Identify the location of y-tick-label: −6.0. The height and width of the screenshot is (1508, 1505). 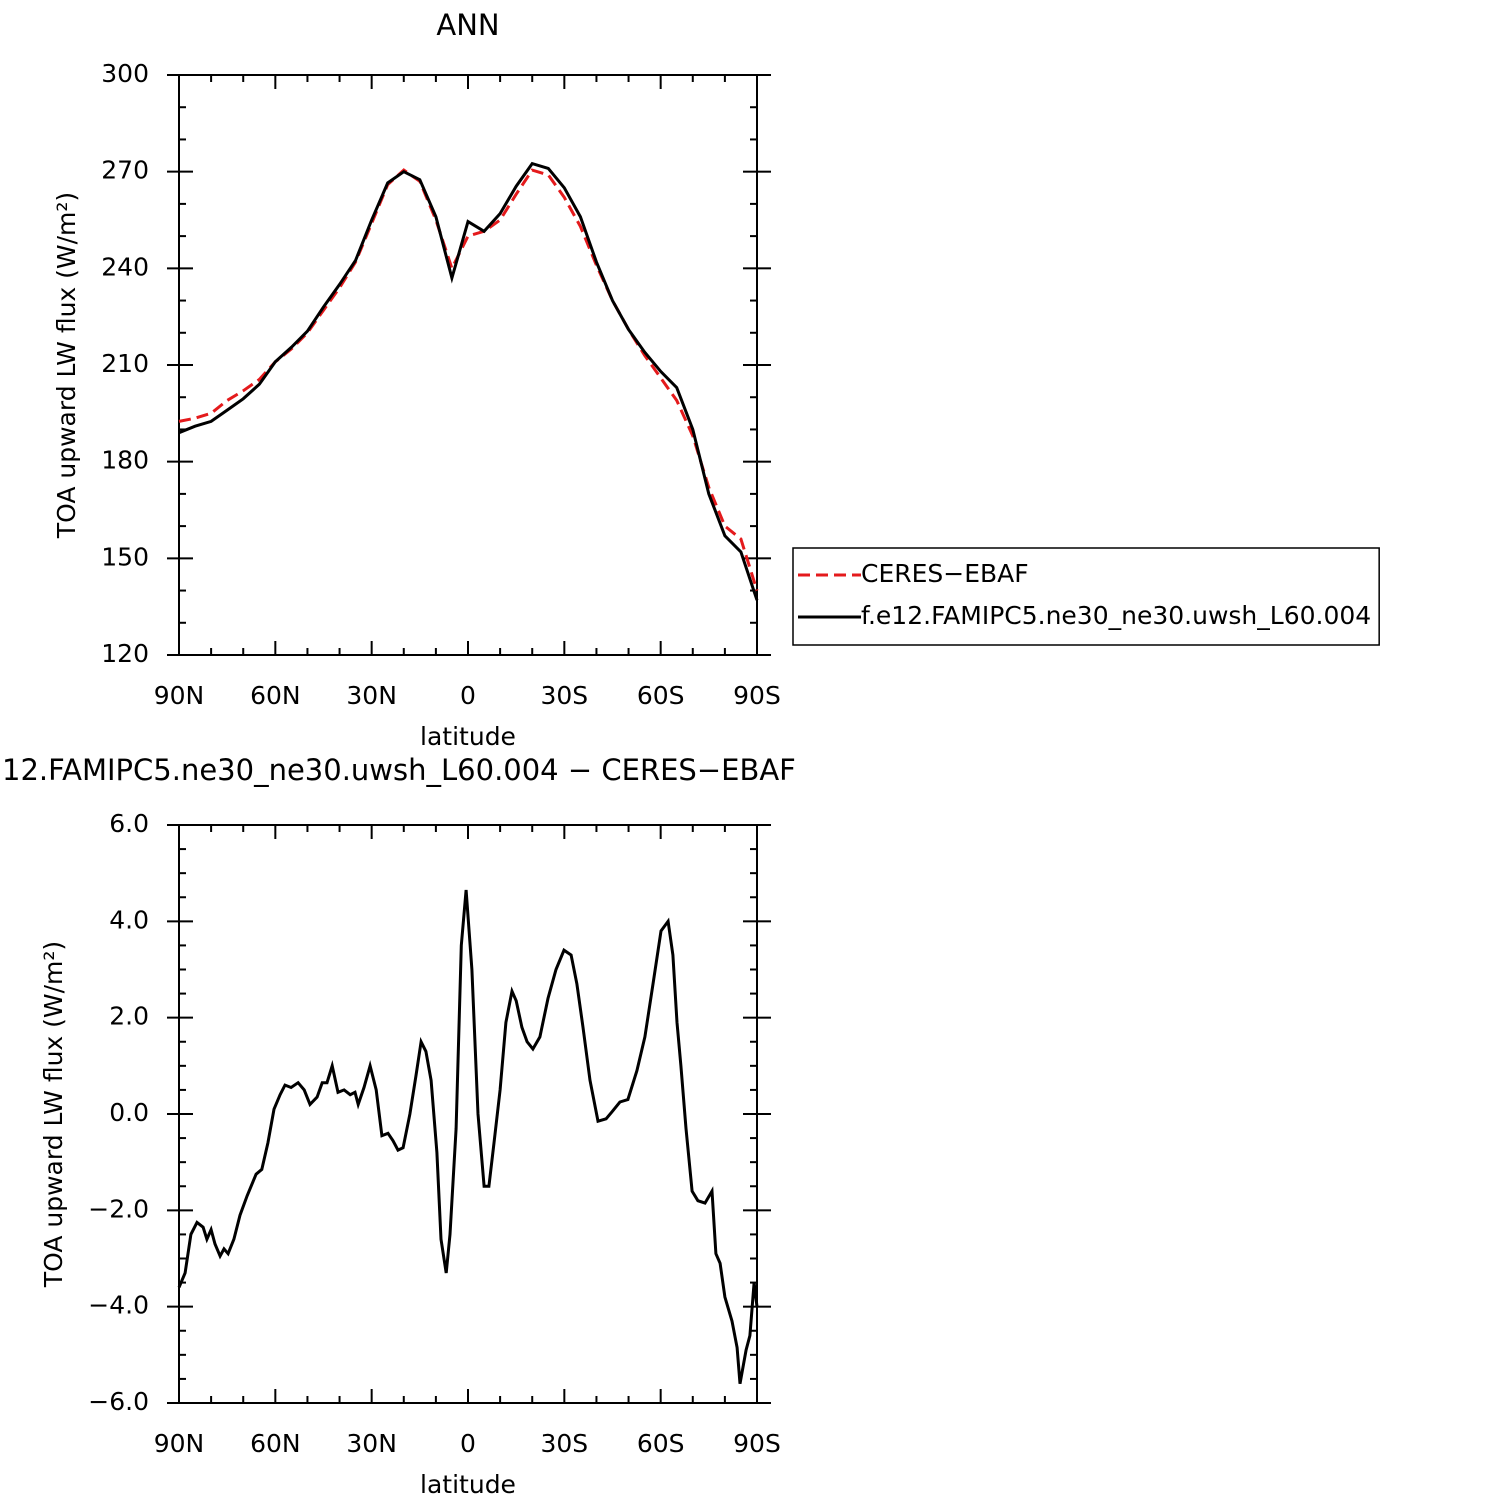
(118, 1401).